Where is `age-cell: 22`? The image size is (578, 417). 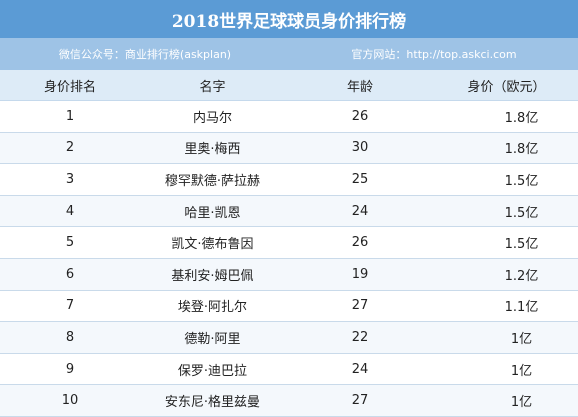 age-cell: 22 is located at coordinates (360, 337).